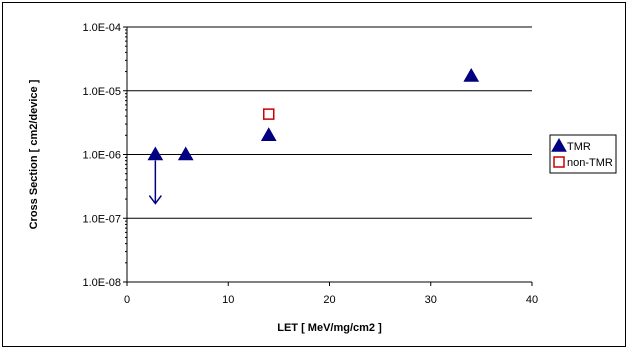  Describe the element at coordinates (532, 300) in the screenshot. I see `x-tick-label: 40` at that location.